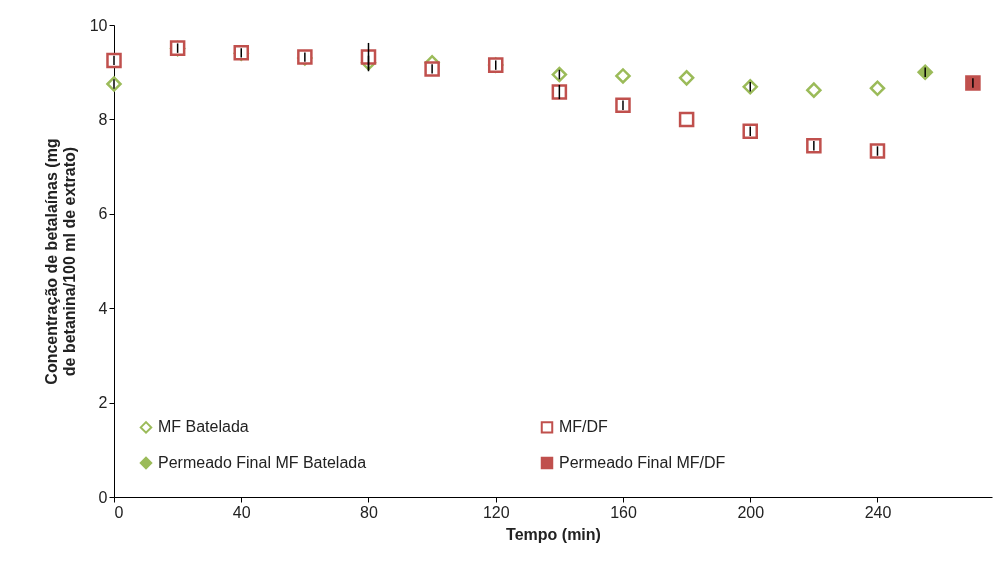 This screenshot has width=1004, height=581. I want to click on x-tick-label: 0, so click(119, 512).